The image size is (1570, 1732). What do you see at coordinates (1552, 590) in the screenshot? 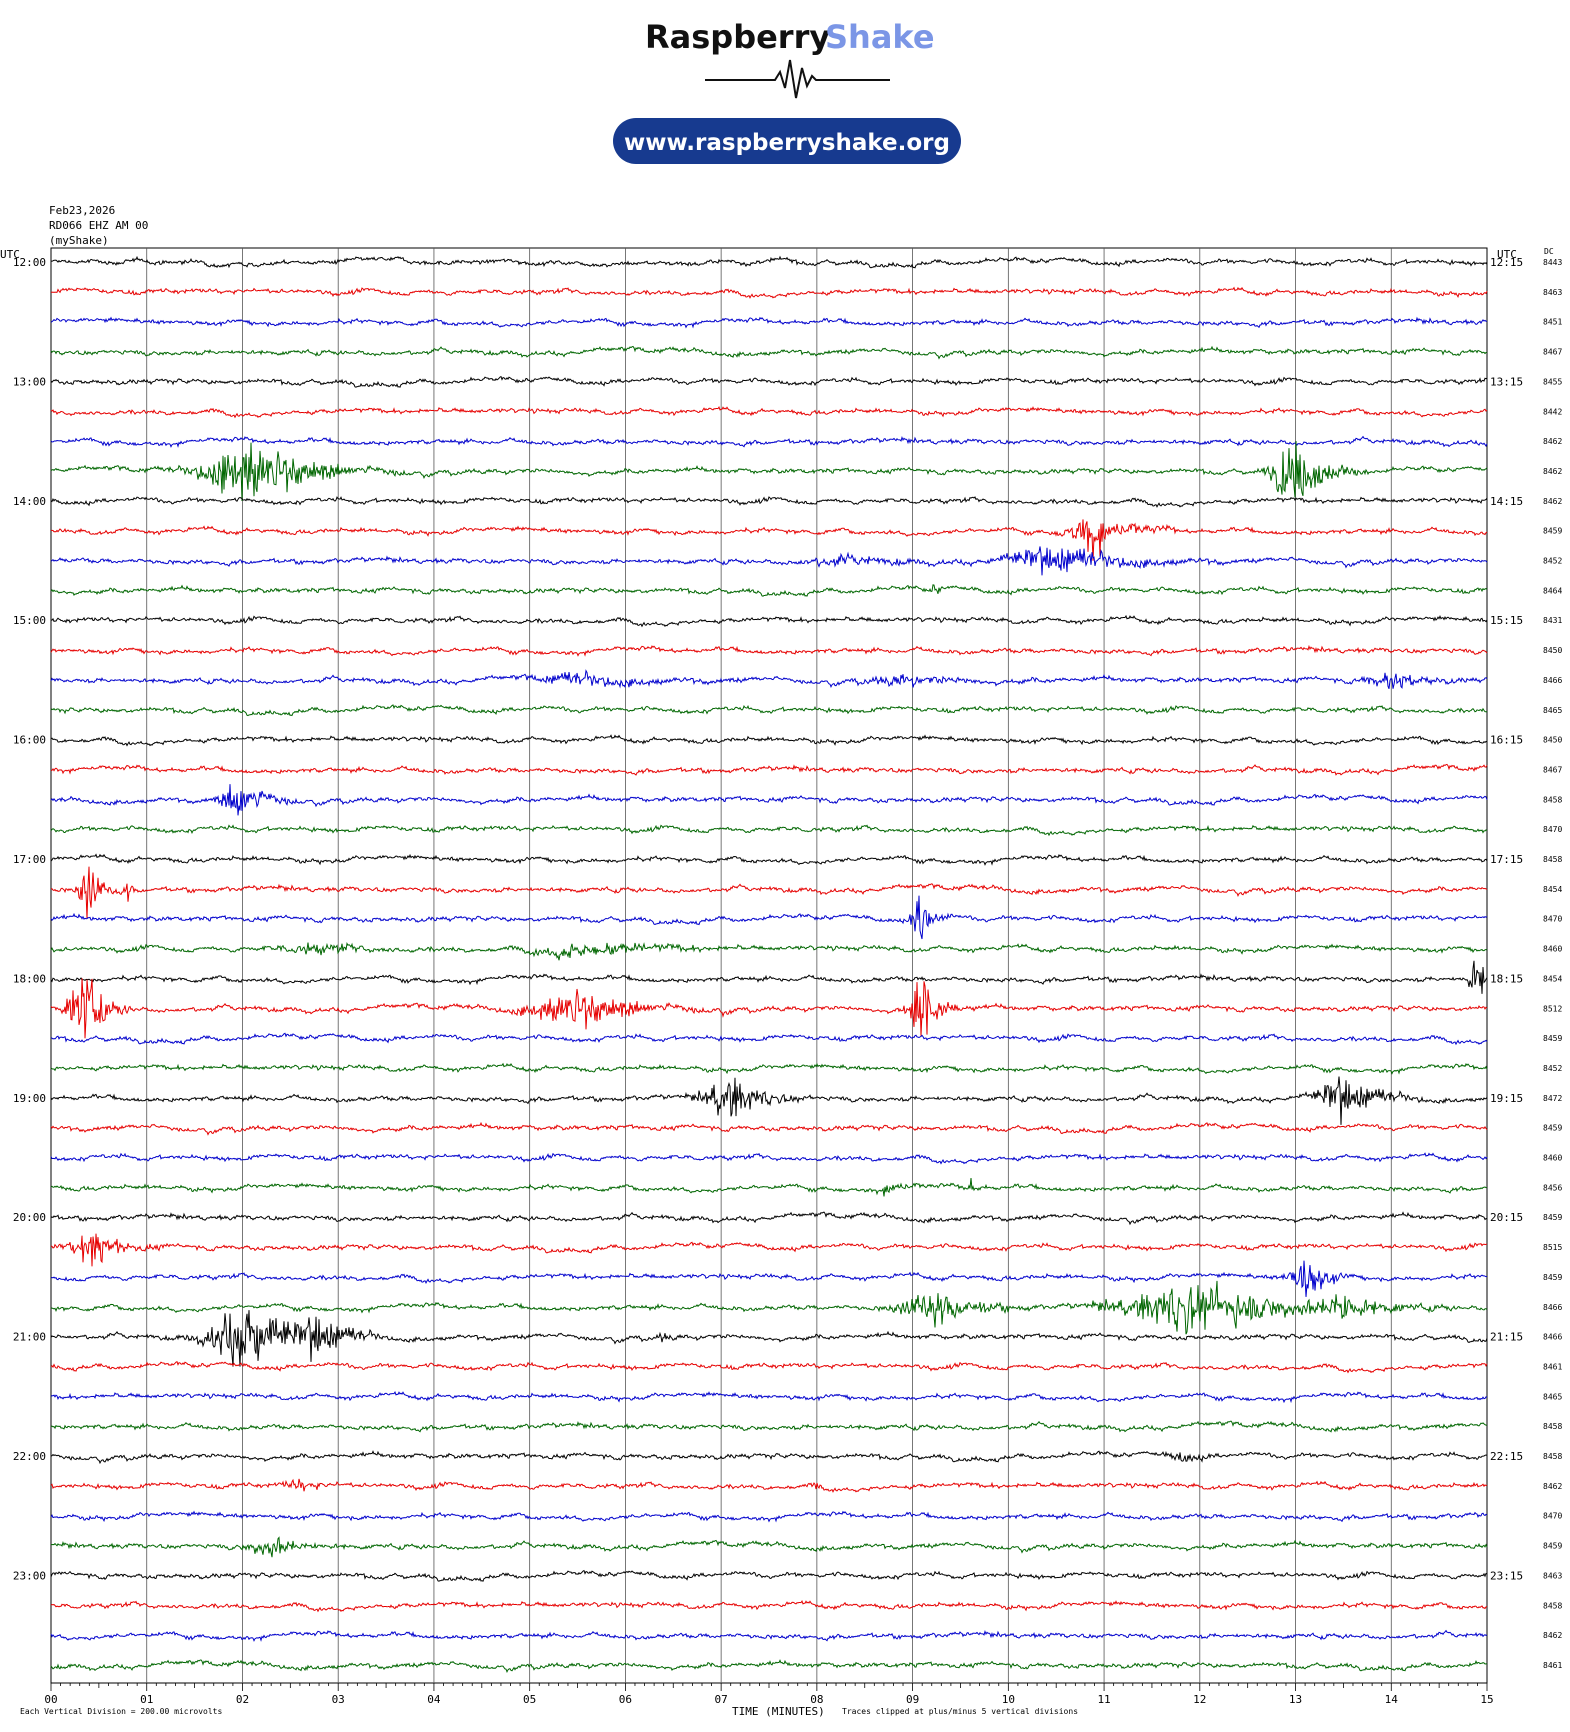
I see `dc-offset-label: 8464` at bounding box center [1552, 590].